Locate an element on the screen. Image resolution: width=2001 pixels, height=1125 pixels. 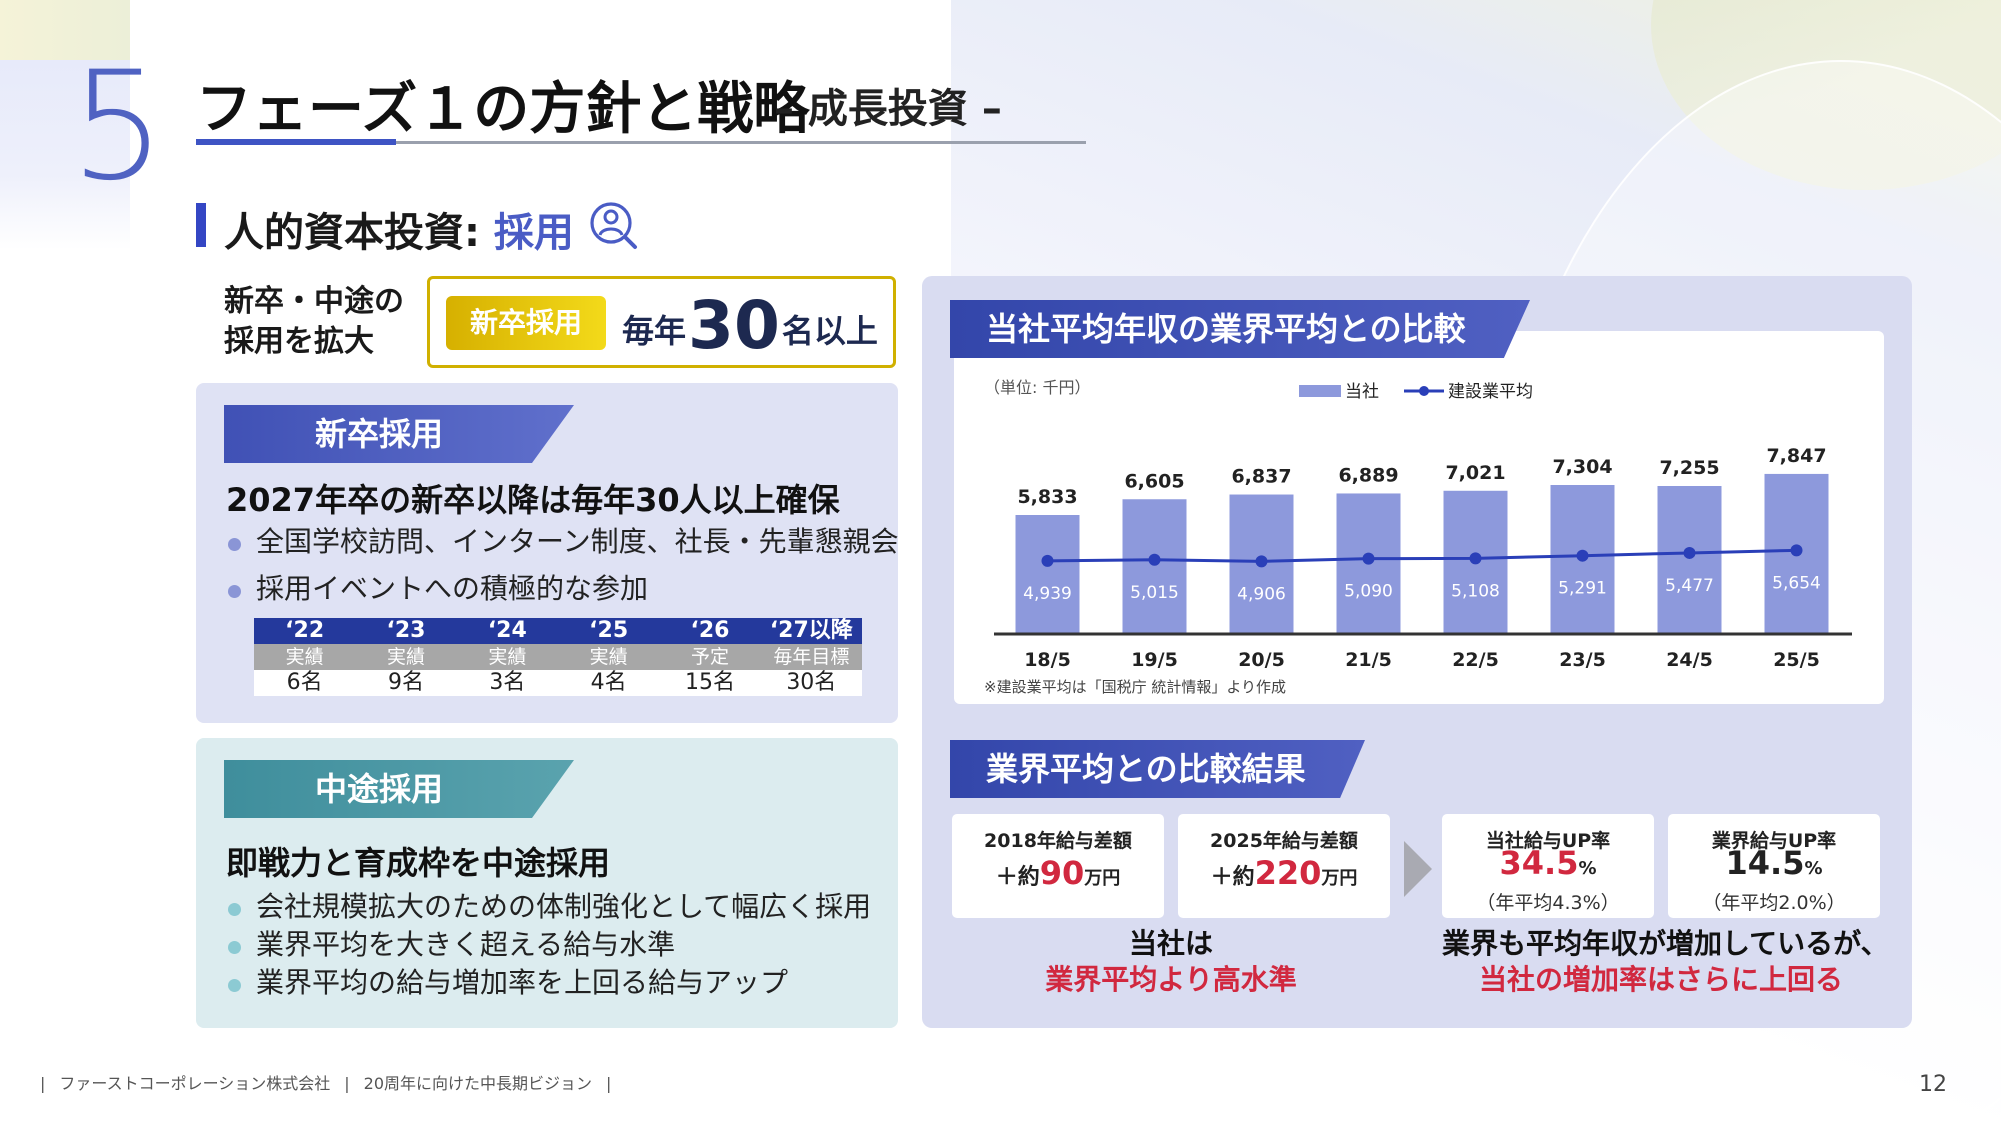
x-axis-ticks: 18/5 19/5 20/5 21/5 22/5 23/5 24/5 25/5 is located at coordinates (1422, 660).